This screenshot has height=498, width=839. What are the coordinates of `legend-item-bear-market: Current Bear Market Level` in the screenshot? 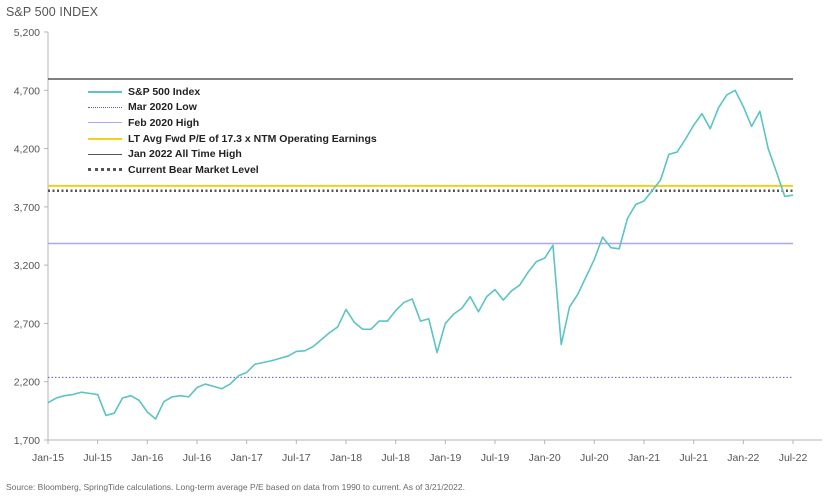 It's located at (232, 170).